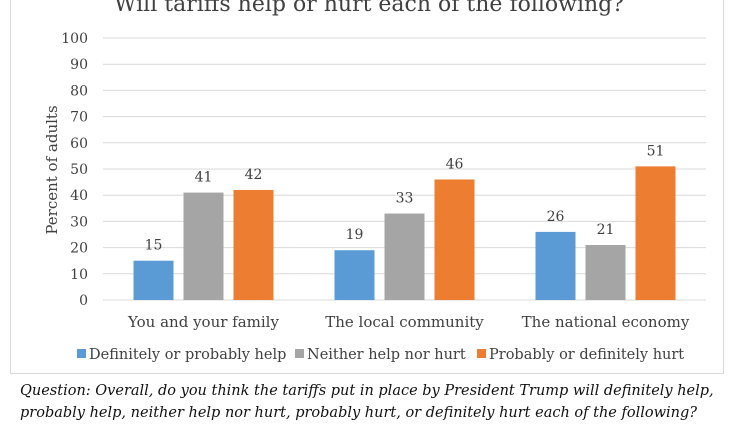  I want to click on legend-label: Probably or definitely hurt, so click(586, 355).